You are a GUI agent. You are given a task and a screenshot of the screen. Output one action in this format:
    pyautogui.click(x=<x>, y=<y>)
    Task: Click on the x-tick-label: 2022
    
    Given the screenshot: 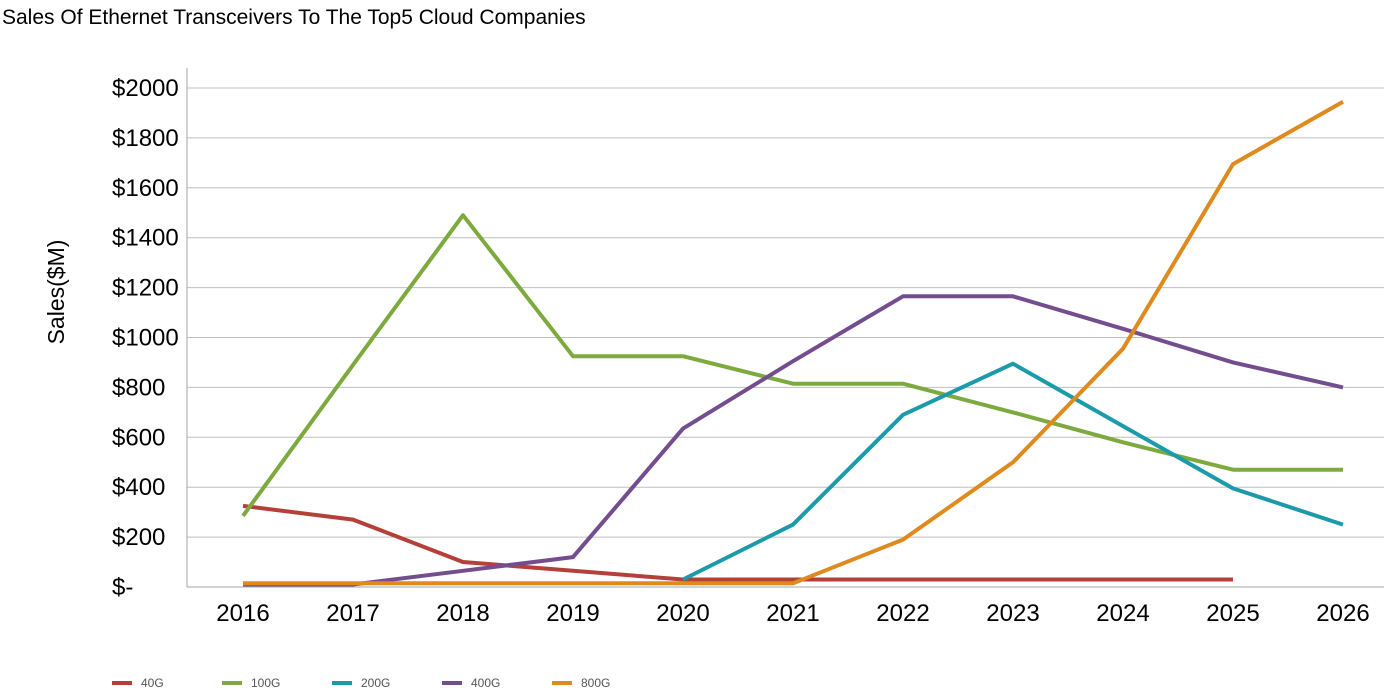 What is the action you would take?
    pyautogui.click(x=902, y=613)
    